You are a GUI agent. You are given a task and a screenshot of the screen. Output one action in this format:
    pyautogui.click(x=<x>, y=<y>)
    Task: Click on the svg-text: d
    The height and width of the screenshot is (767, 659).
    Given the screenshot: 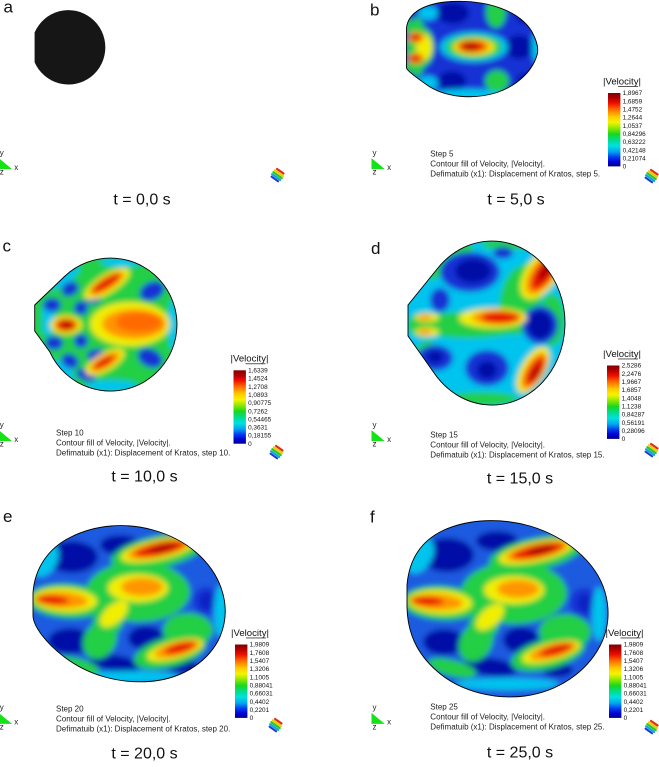 What is the action you would take?
    pyautogui.click(x=375, y=248)
    